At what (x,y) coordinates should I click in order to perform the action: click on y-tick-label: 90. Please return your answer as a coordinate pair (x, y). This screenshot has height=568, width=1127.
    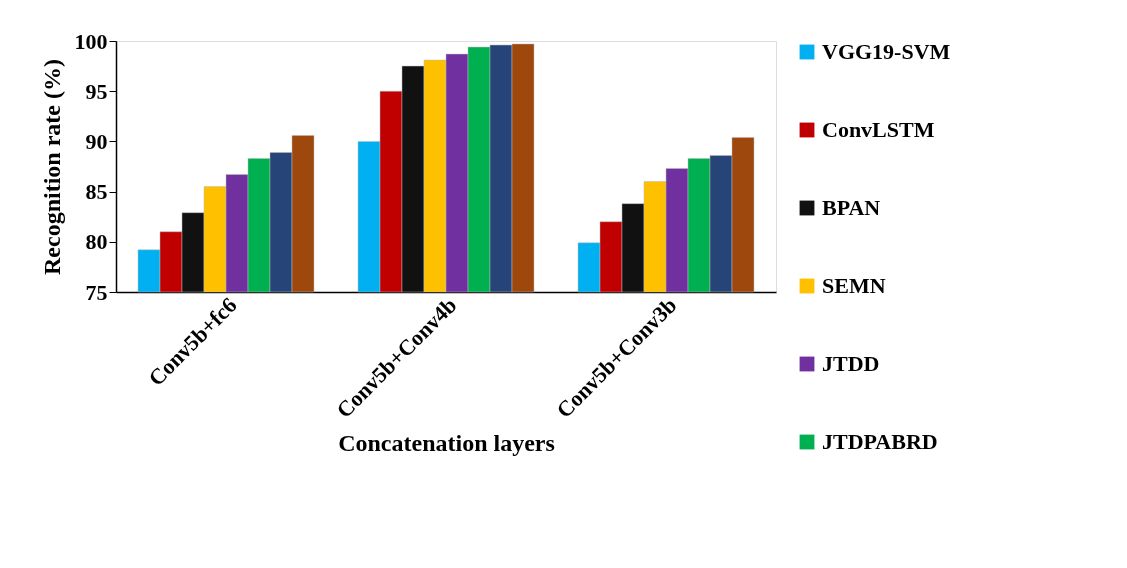
    Looking at the image, I should click on (96, 141).